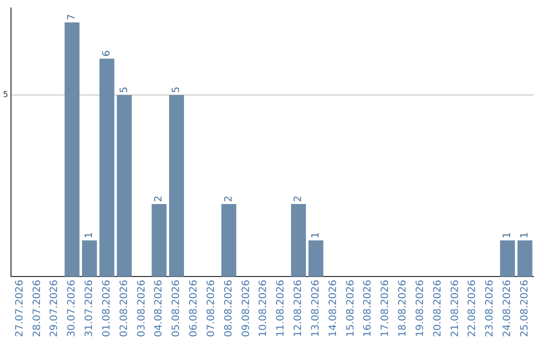 The image size is (540, 340). What do you see at coordinates (246, 309) in the screenshot?
I see `x-tick-label: 09.08.2026` at bounding box center [246, 309].